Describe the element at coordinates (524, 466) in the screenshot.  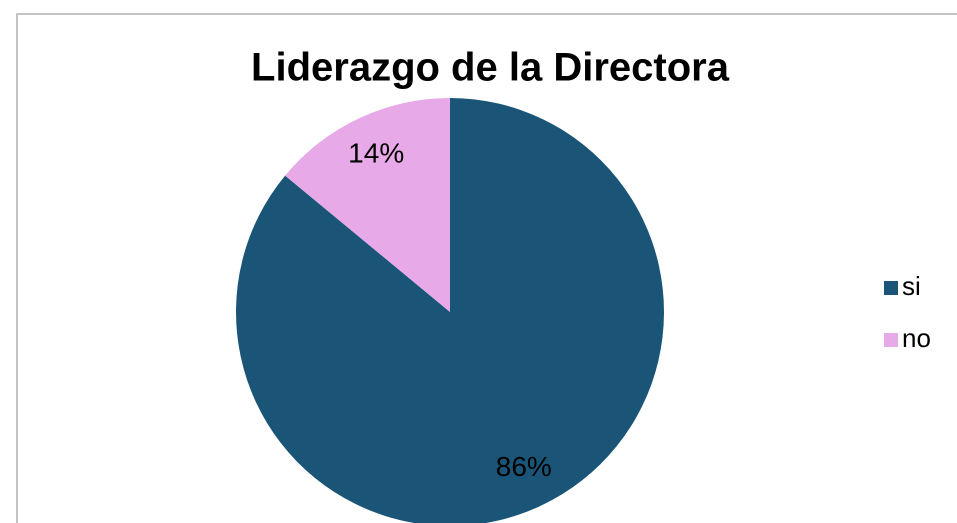
I see `data-label: 86%` at that location.